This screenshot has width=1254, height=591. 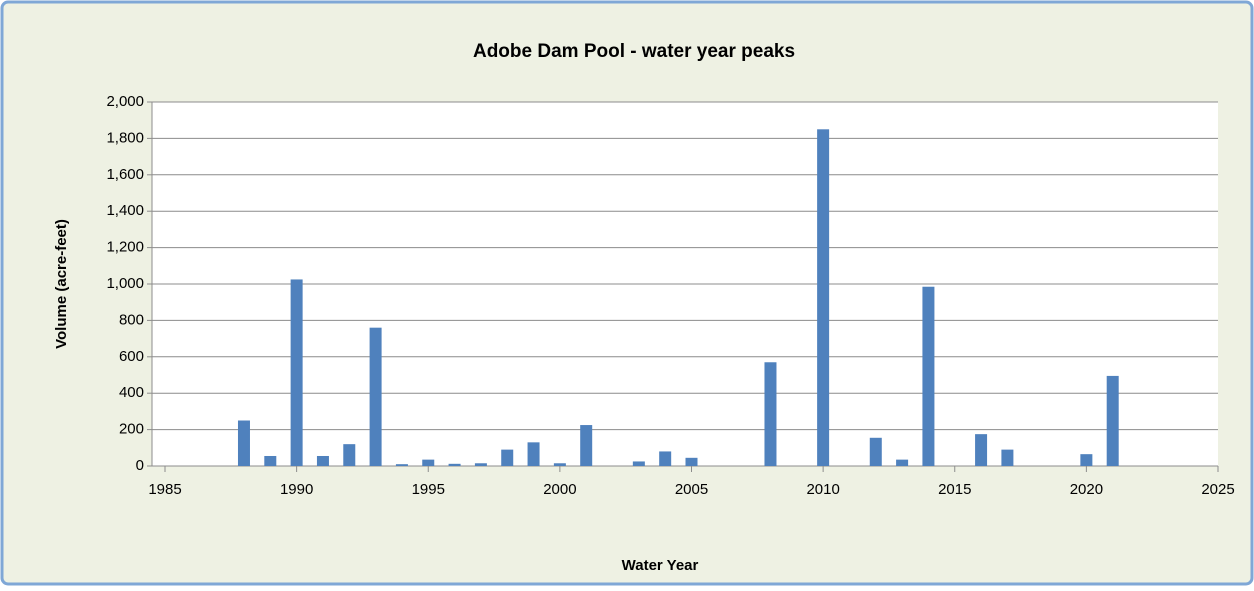 What do you see at coordinates (61, 284) in the screenshot?
I see `y-axis-label: Volume (acre-feet)` at bounding box center [61, 284].